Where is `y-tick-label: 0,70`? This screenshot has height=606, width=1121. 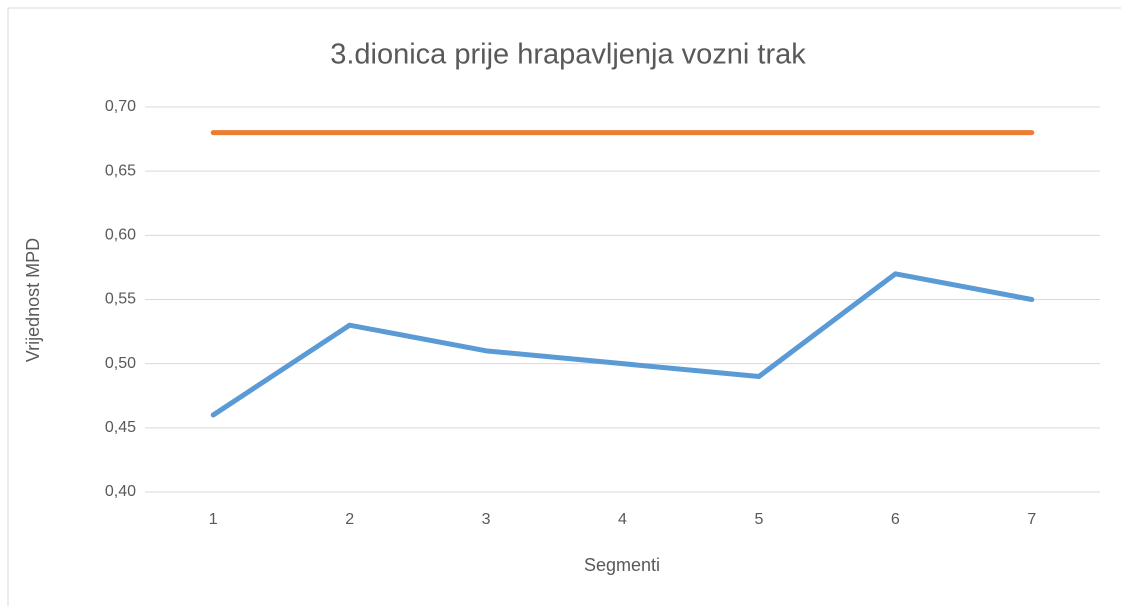 y-tick-label: 0,70 is located at coordinates (120, 106).